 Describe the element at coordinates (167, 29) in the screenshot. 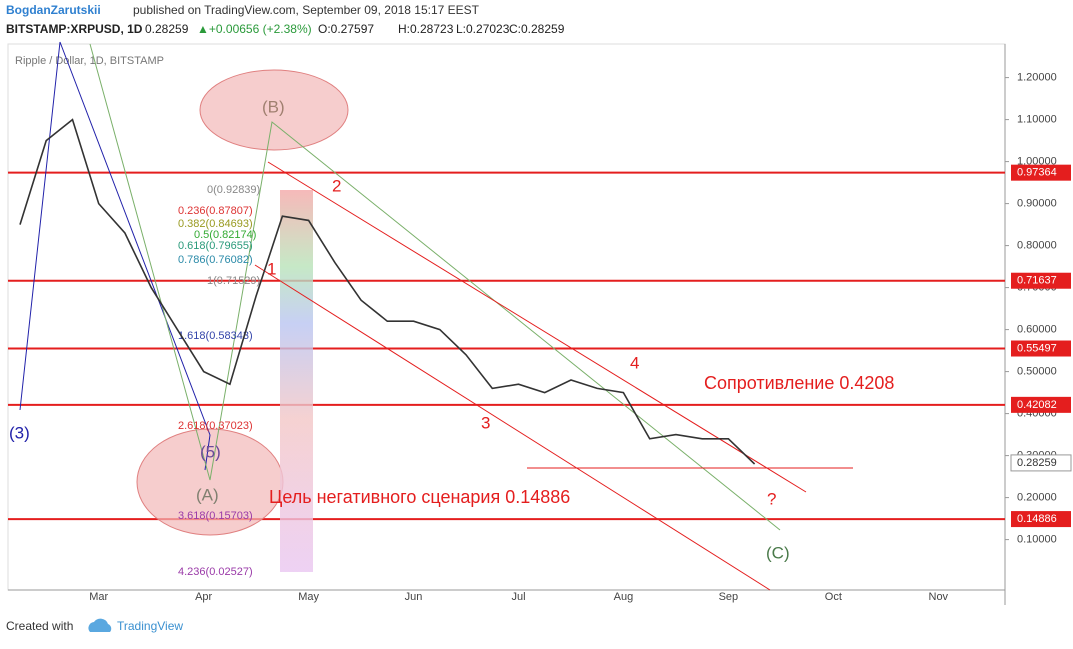

I see `price: 0.28259` at that location.